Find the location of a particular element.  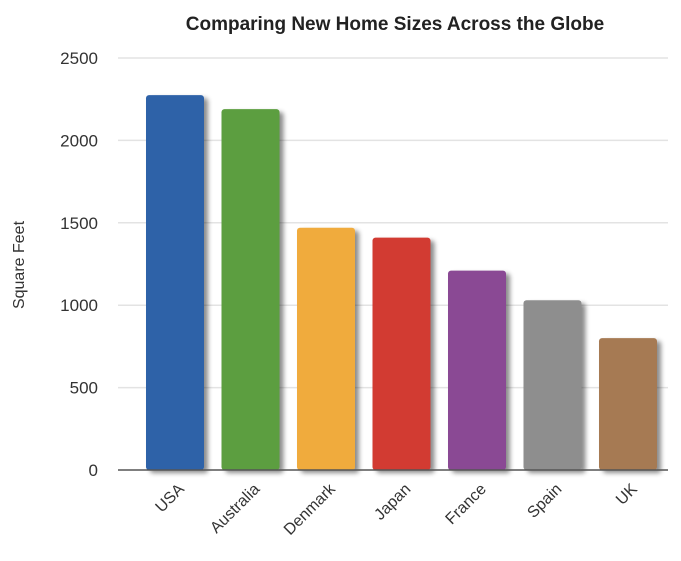

x-tick-label: Australia is located at coordinates (235, 509).